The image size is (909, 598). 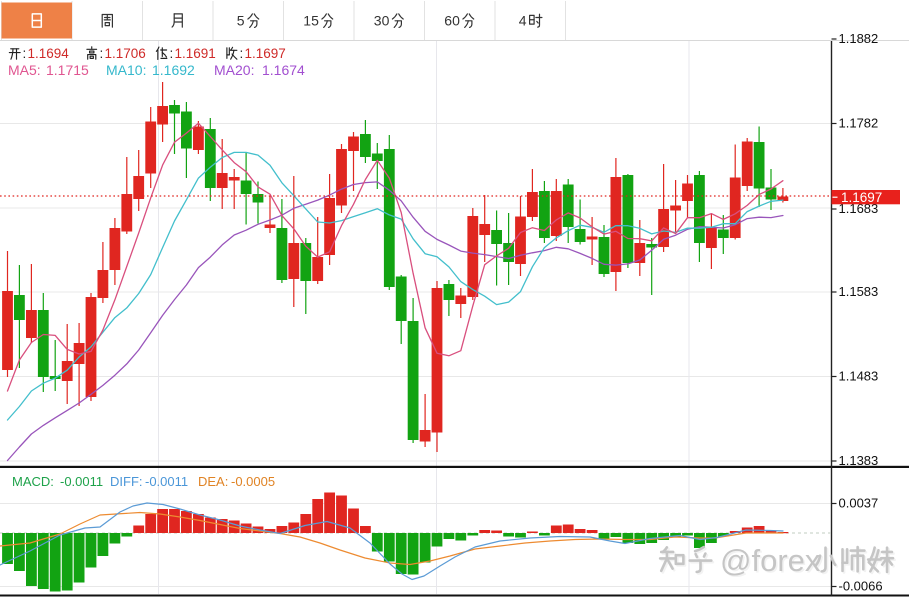 What do you see at coordinates (523, 21) in the screenshot?
I see `svg-text: 4` at bounding box center [523, 21].